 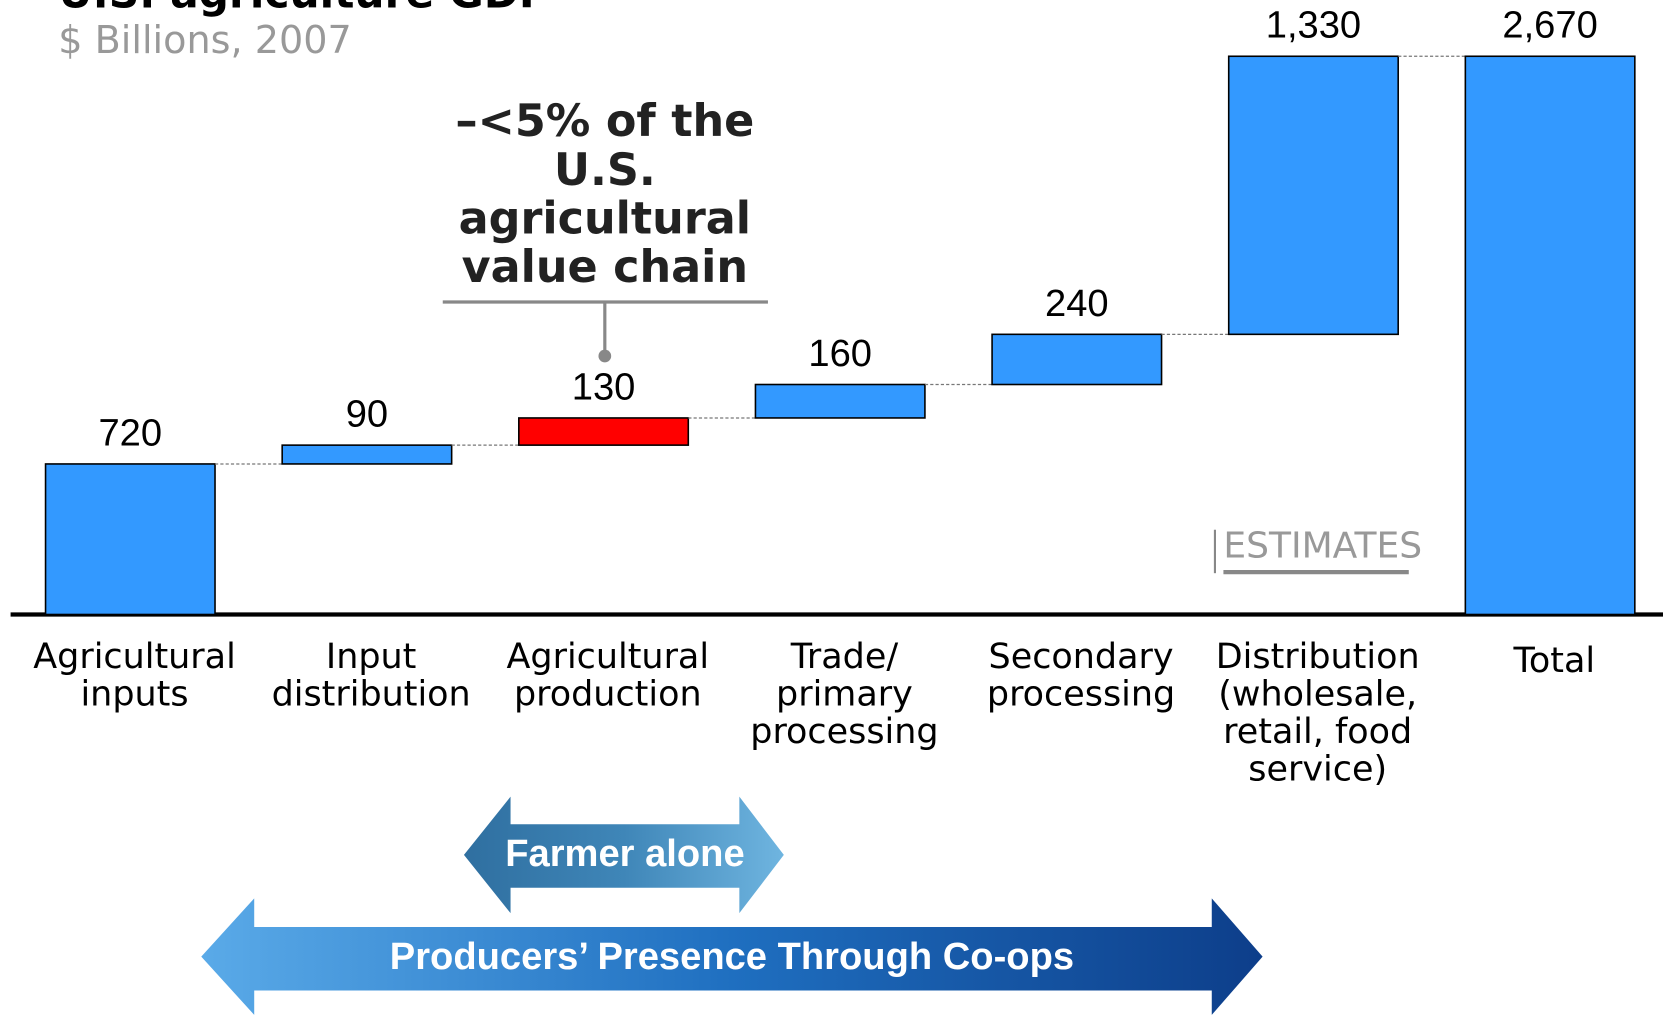 What do you see at coordinates (844, 694) in the screenshot?
I see `x-tick-label: Trade/primary processing` at bounding box center [844, 694].